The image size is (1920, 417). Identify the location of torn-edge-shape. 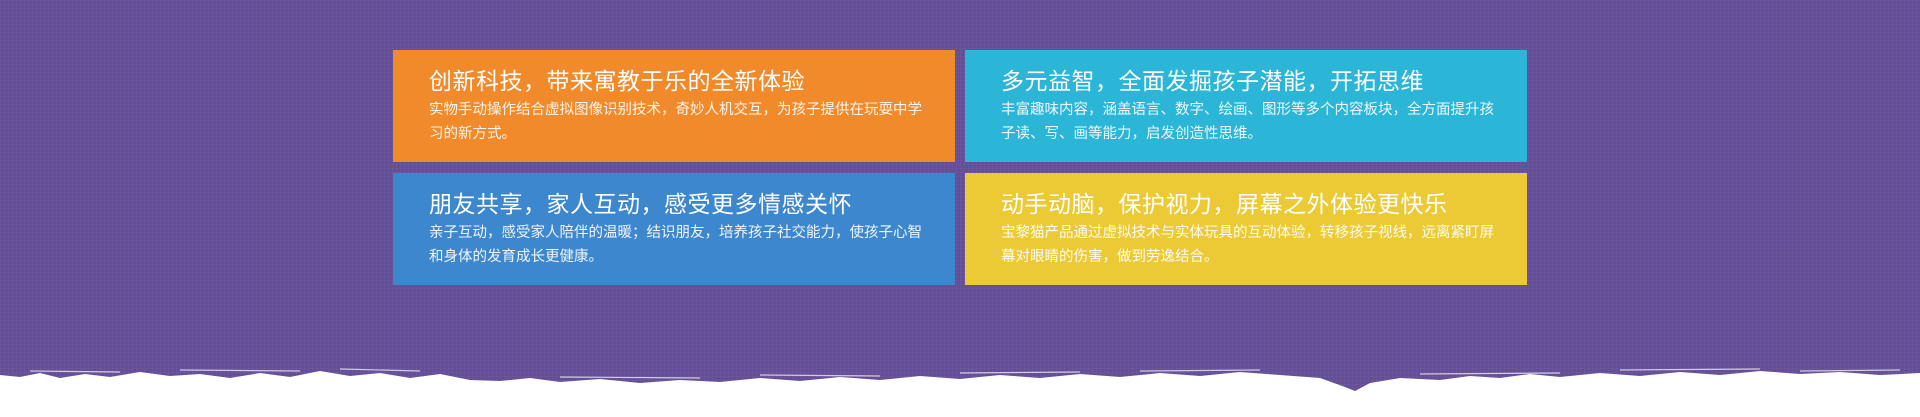
(960, 394).